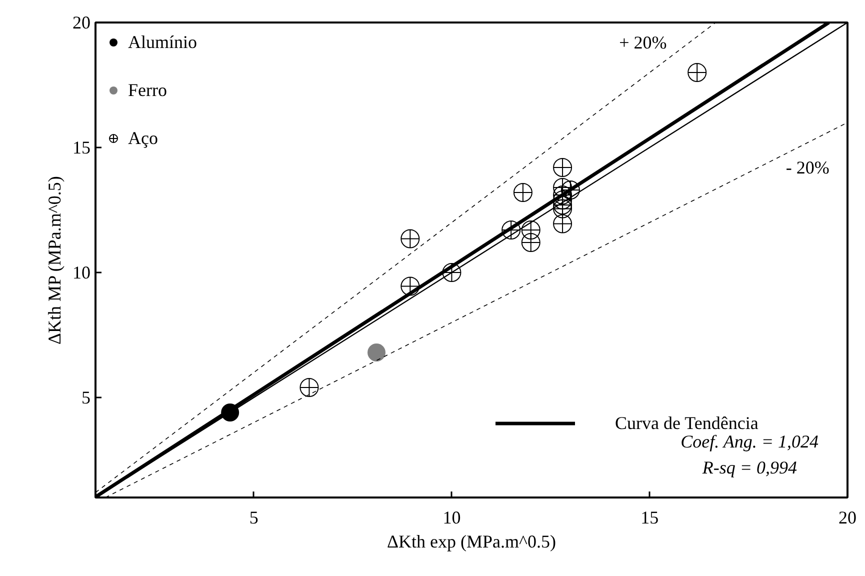 This screenshot has width=865, height=576. Describe the element at coordinates (808, 167) in the screenshot. I see `annotation: - 20%` at that location.